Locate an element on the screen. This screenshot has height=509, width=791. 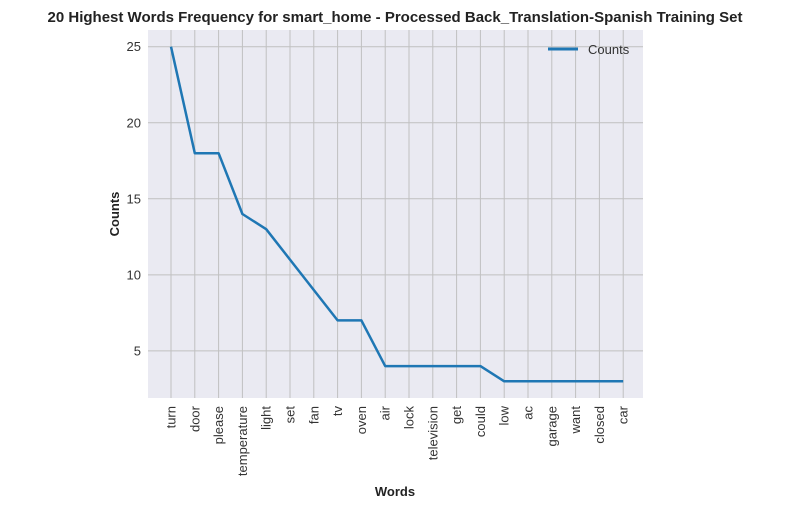
x-tick-label-lock: lock is located at coordinates (409, 418).